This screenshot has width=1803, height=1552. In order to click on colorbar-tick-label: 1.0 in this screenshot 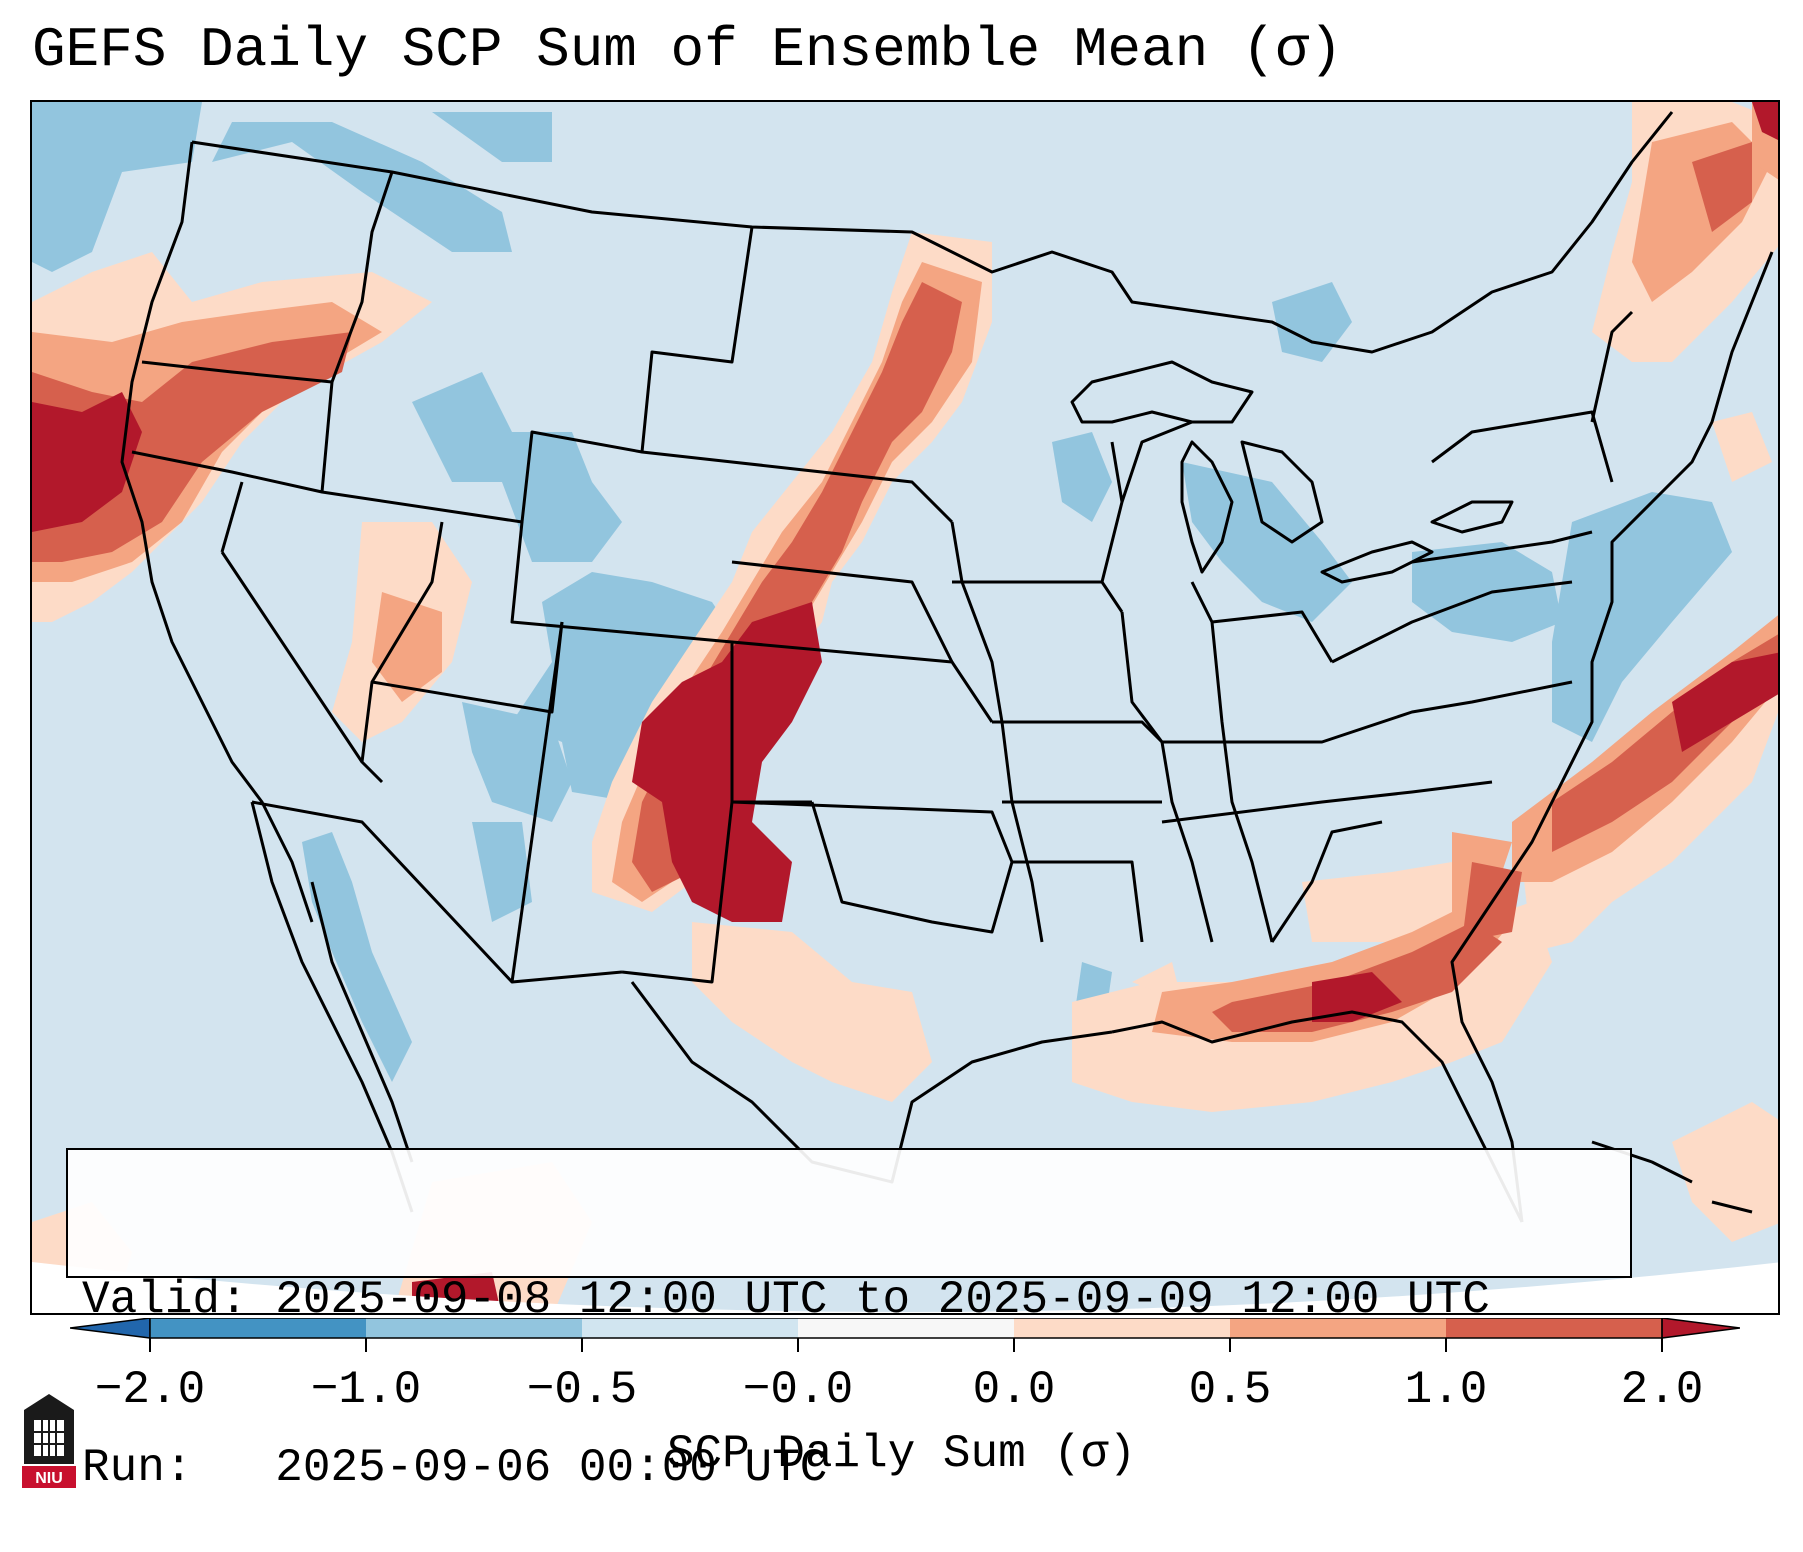, I will do `click(1446, 1390)`.